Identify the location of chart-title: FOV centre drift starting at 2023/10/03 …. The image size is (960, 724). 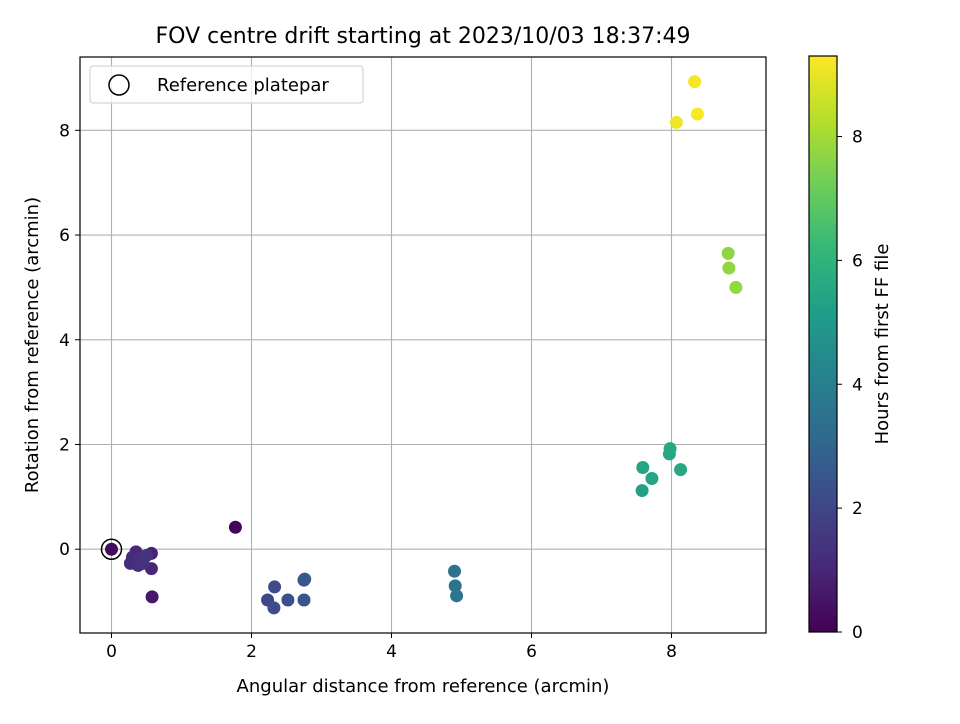
(423, 36).